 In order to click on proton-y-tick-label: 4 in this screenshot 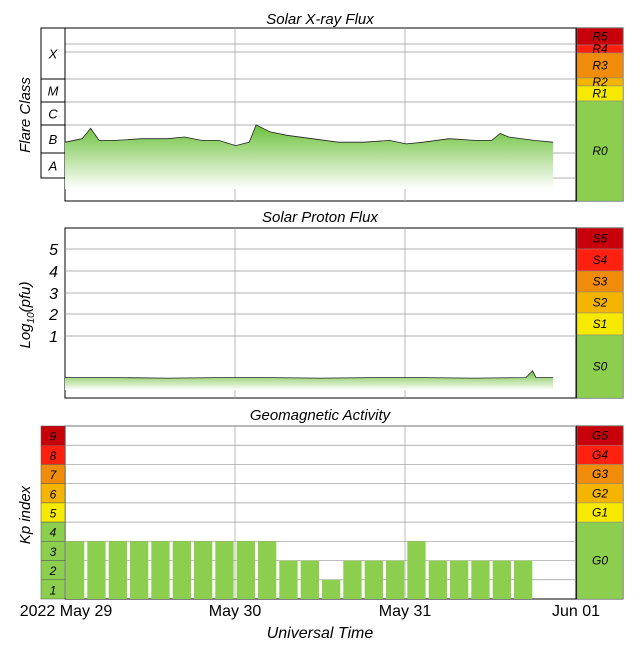, I will do `click(53, 272)`.